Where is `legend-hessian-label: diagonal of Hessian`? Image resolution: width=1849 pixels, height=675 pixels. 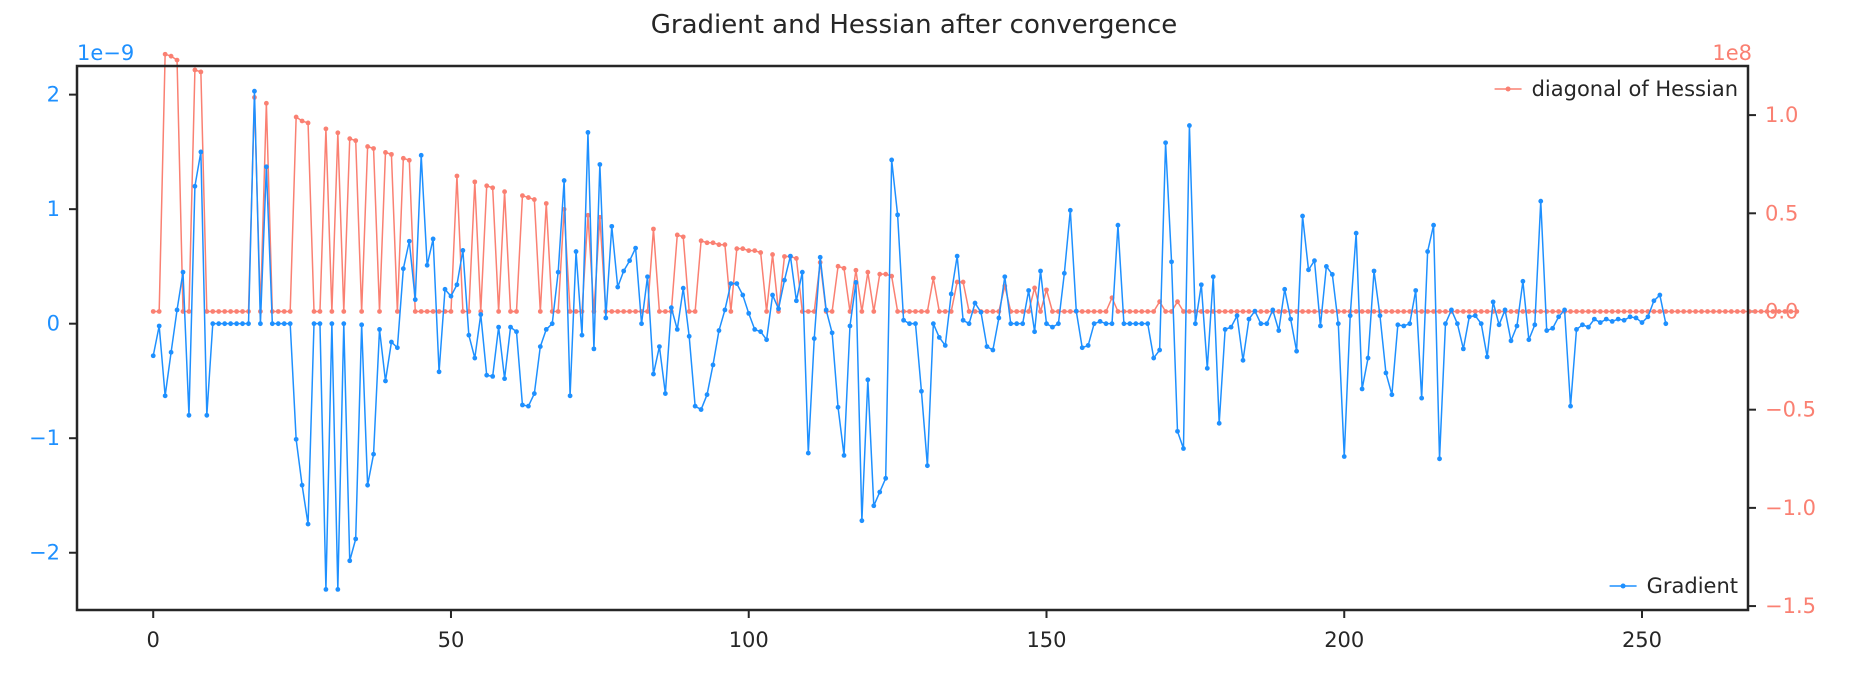 legend-hessian-label: diagonal of Hessian is located at coordinates (1635, 89).